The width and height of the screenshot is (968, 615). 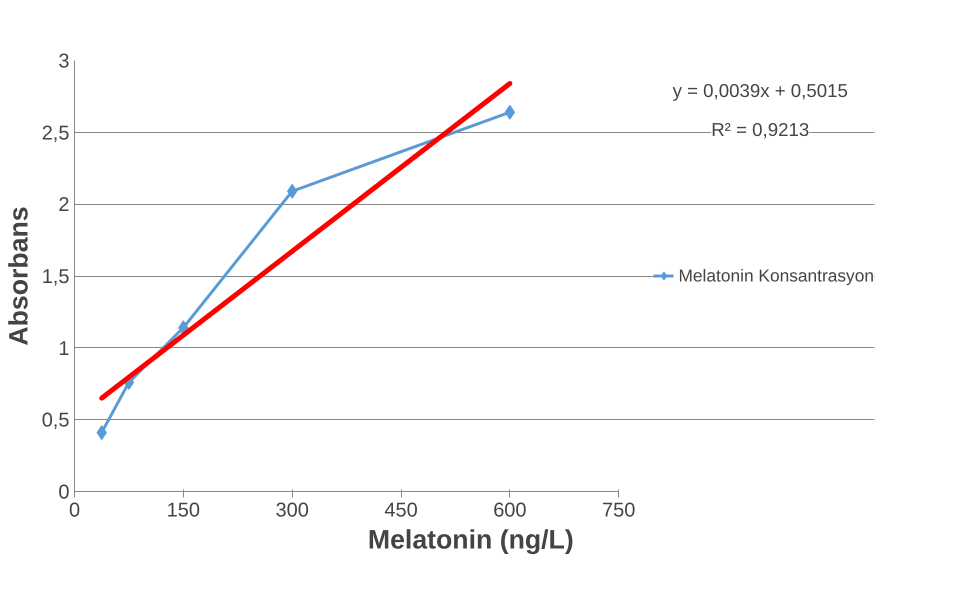 I want to click on x-tick-label: 300, so click(x=292, y=511).